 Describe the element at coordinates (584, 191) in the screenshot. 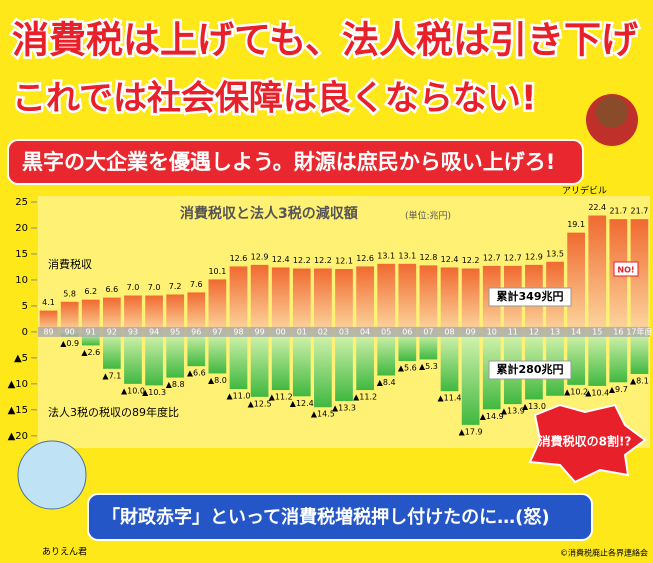

I see `character-name: アリデビル` at that location.